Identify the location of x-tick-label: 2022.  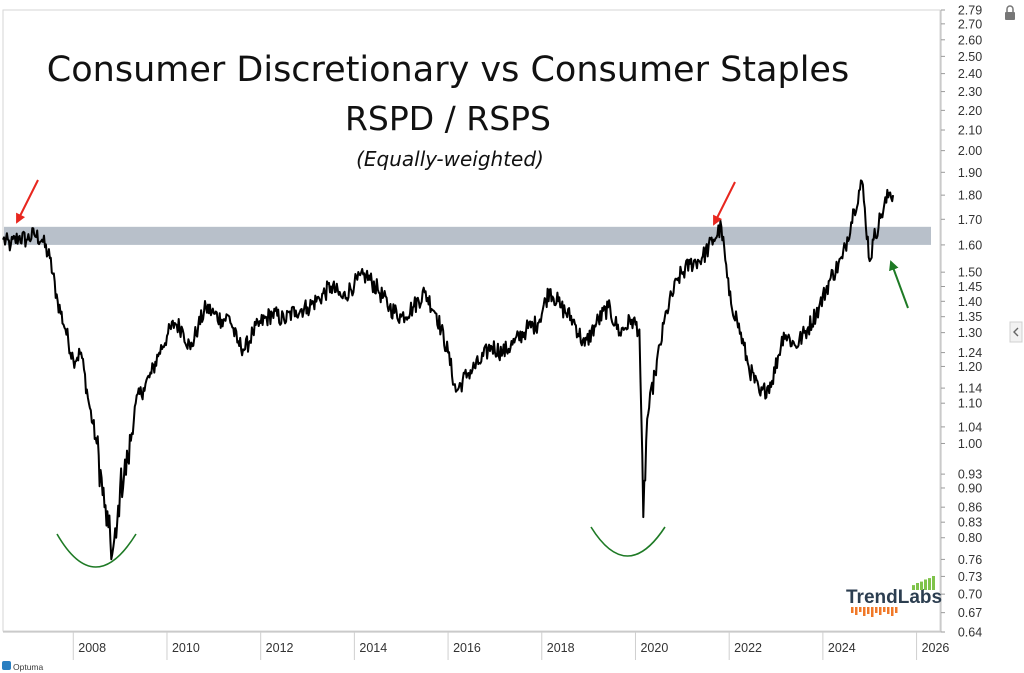
(748, 648).